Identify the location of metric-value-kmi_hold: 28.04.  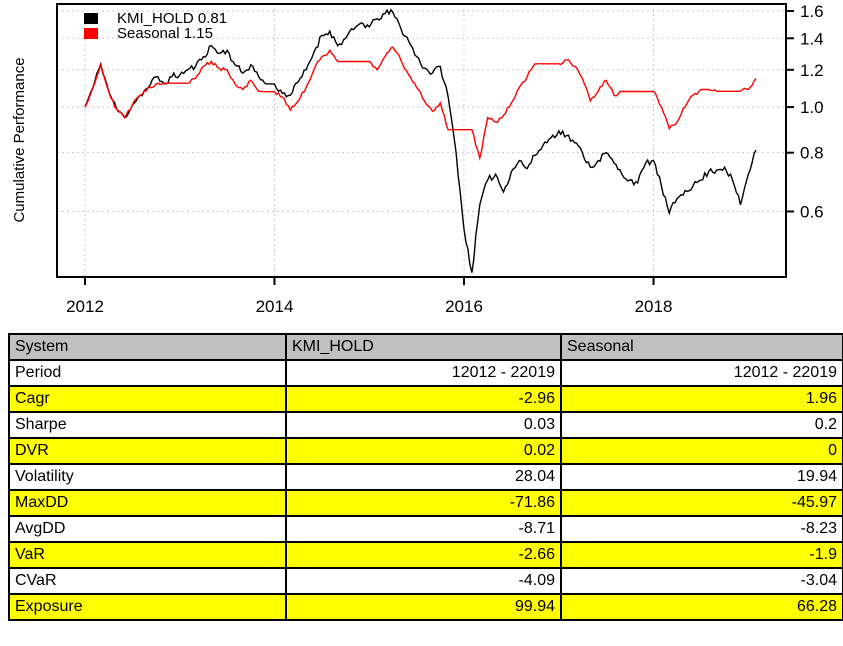
(423, 477).